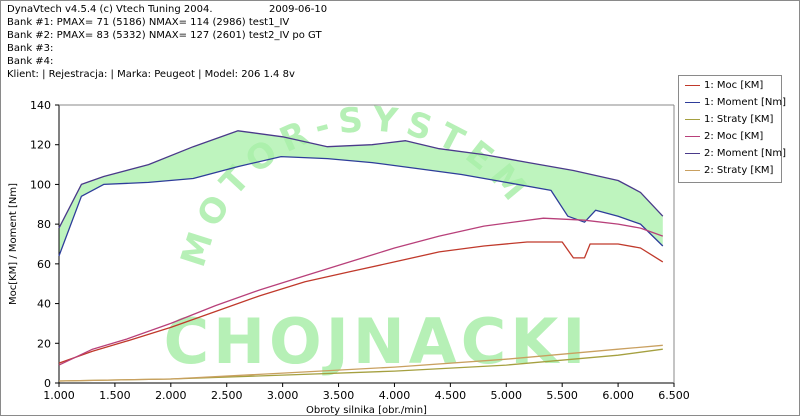  Describe the element at coordinates (618, 395) in the screenshot. I see `x-tick-label: 6.000` at that location.